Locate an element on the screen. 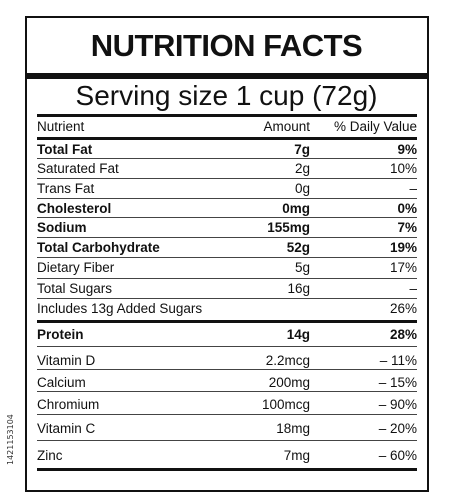 The height and width of the screenshot is (500, 453). nutrient-amount: 2.2mcg is located at coordinates (287, 360).